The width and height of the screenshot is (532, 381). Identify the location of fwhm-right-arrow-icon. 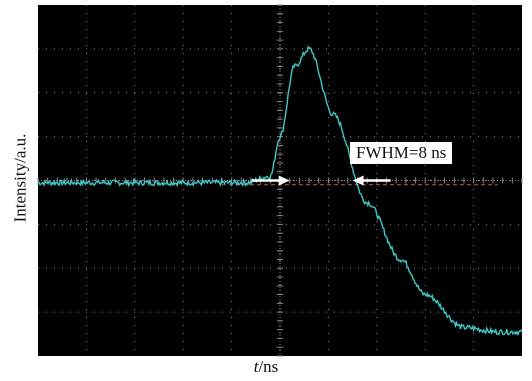
(358, 180).